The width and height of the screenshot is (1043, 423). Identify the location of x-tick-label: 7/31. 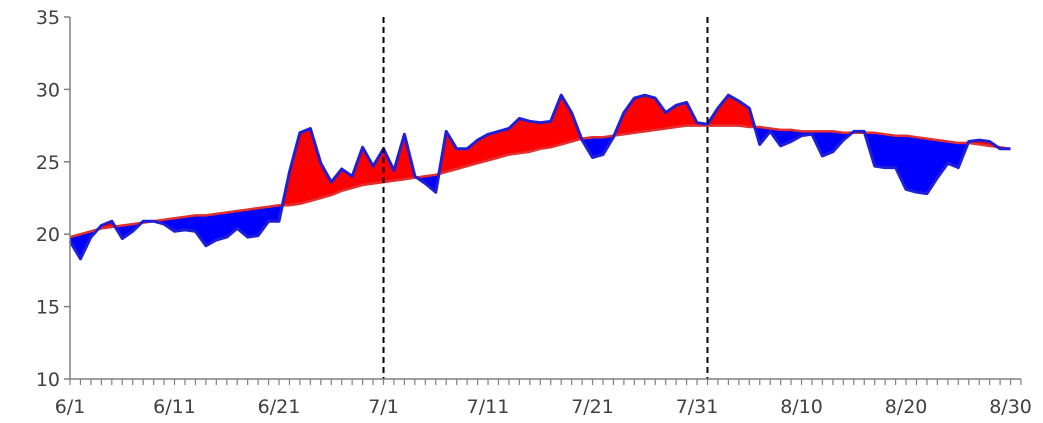
(697, 407).